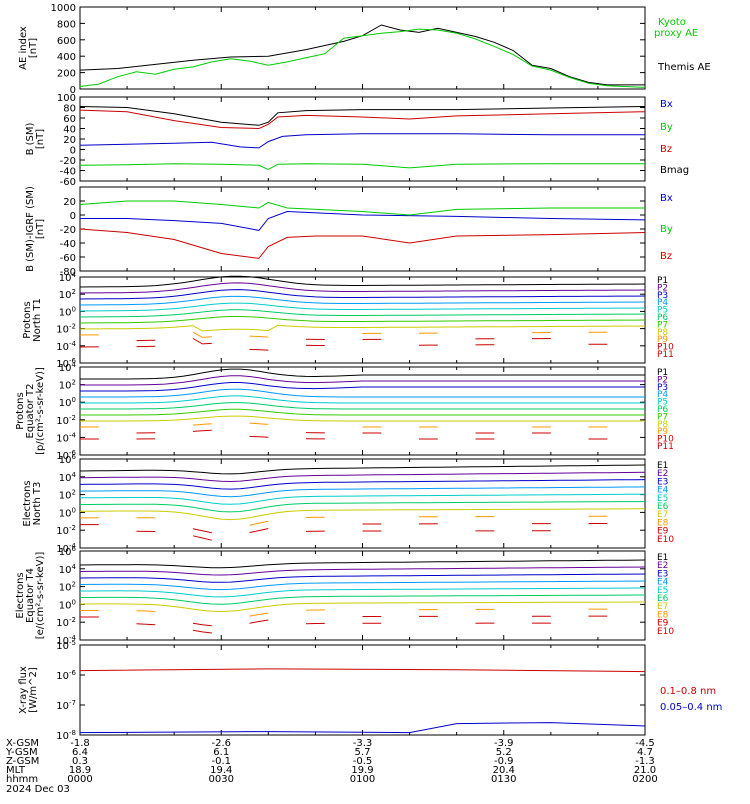  I want to click on y-axis-label: X-ray flux[W/m^2], so click(28, 690).